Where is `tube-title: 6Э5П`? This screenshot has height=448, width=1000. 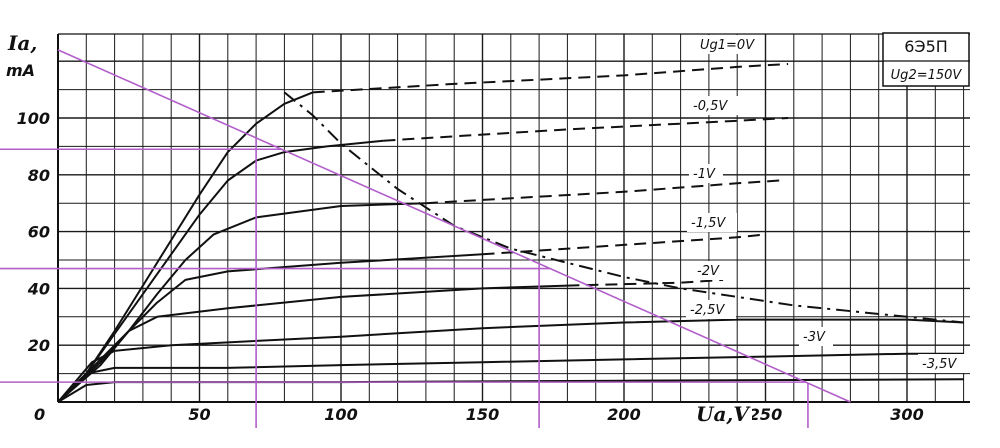 tube-title: 6Э5П is located at coordinates (926, 46).